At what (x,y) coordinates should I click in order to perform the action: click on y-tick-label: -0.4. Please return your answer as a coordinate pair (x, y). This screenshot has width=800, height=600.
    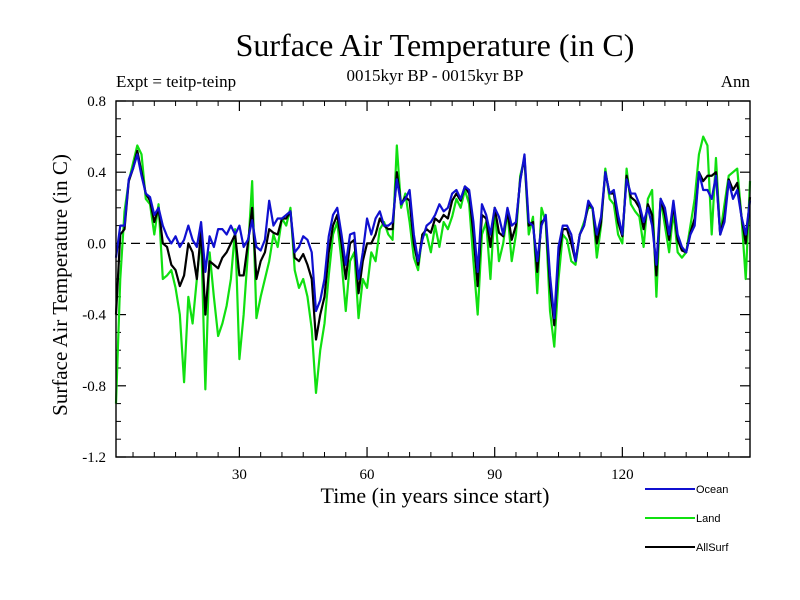
    Looking at the image, I should click on (94, 316).